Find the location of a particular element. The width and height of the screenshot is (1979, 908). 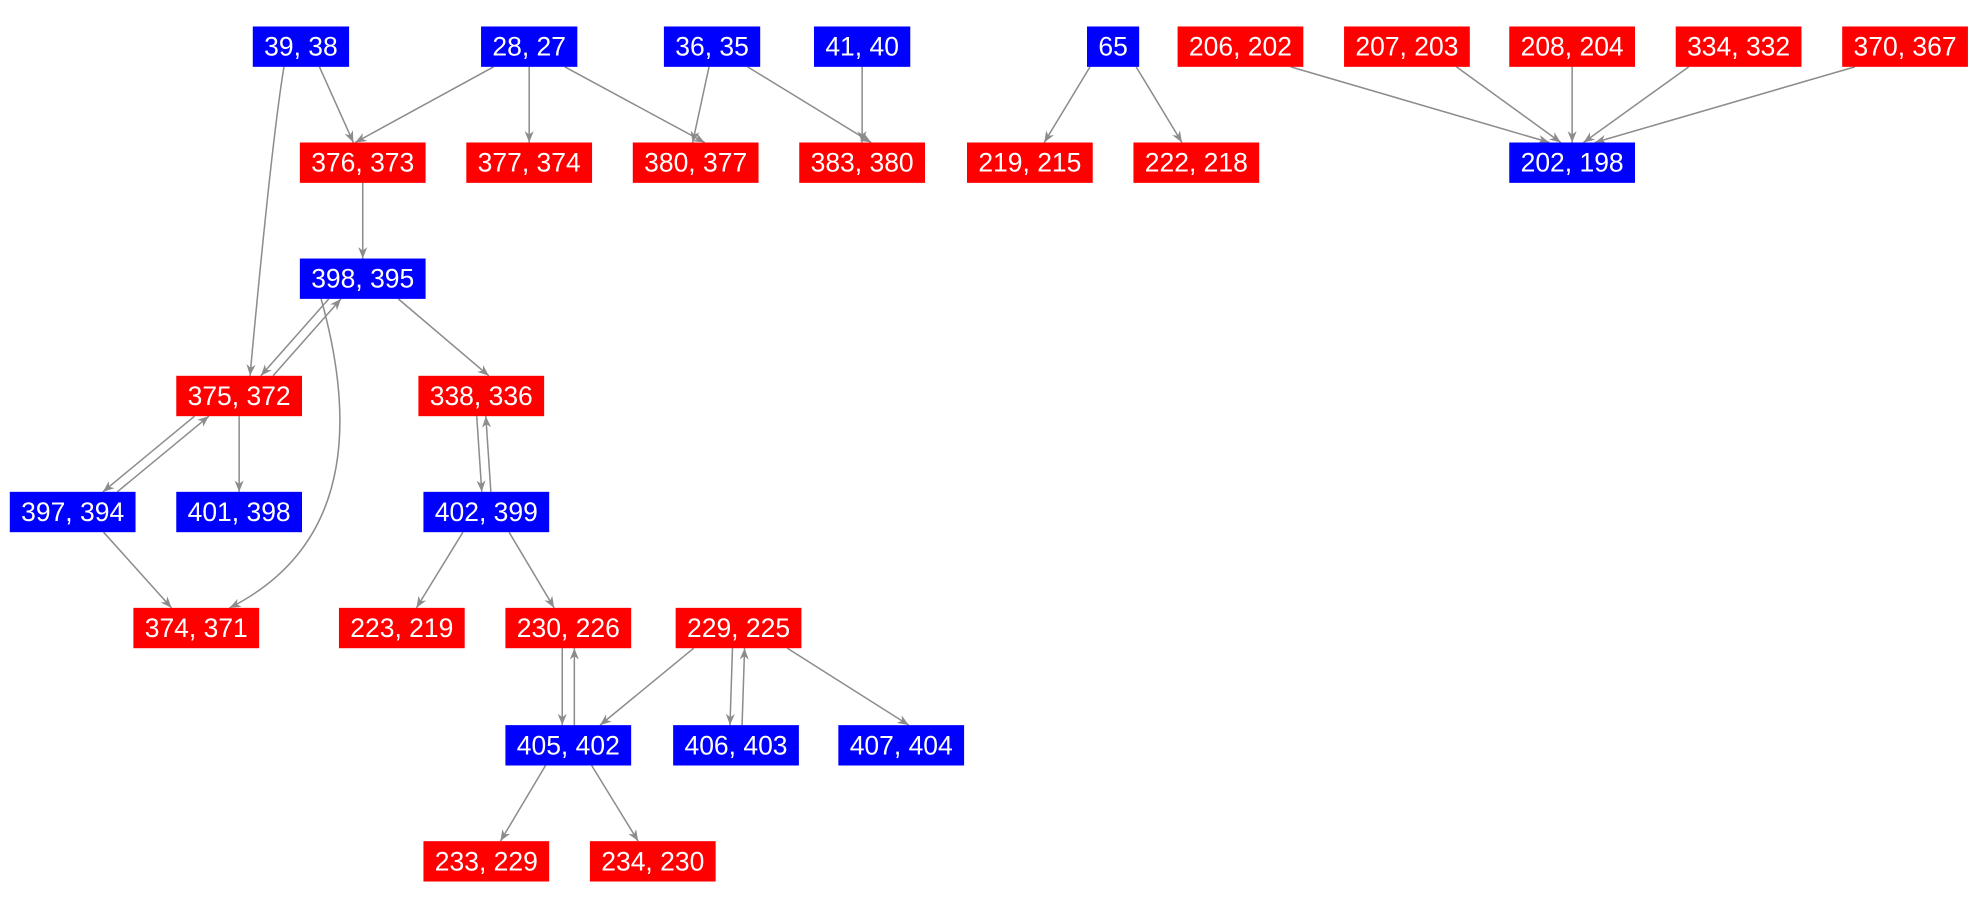

node-label: 407, 404 is located at coordinates (901, 745).